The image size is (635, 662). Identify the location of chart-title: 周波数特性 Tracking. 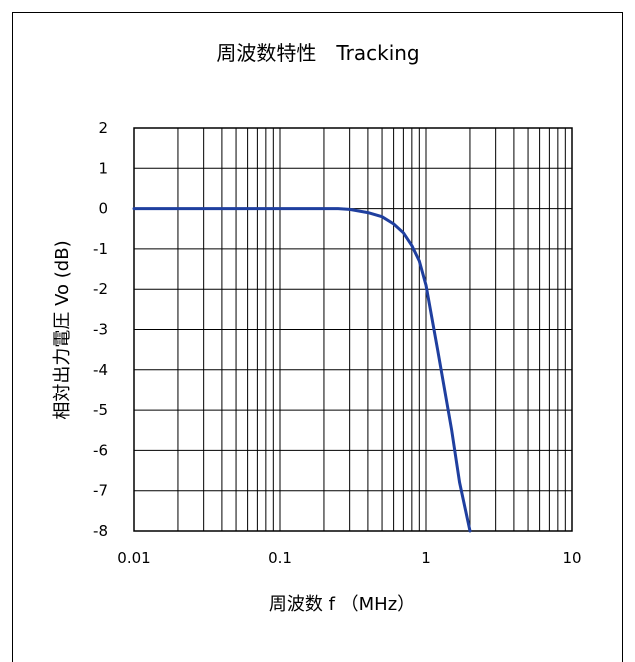
(317, 53).